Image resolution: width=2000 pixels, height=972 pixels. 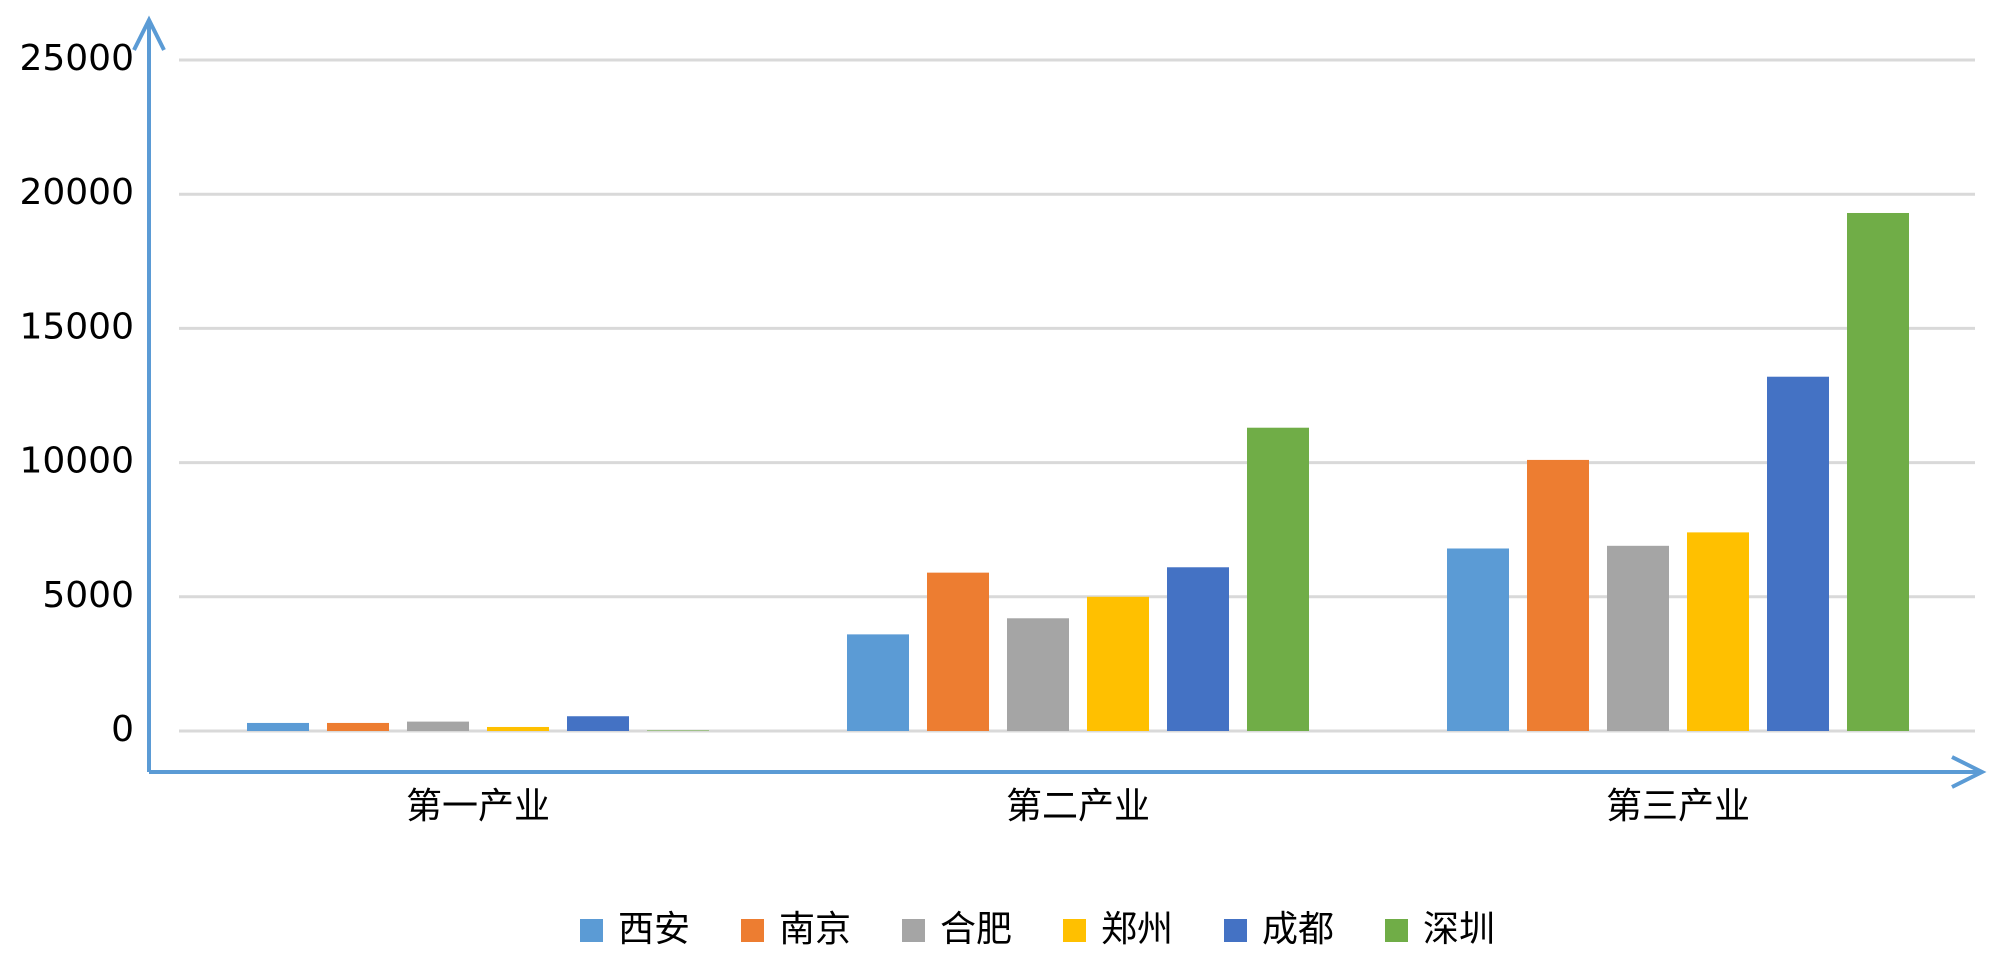 What do you see at coordinates (149, 33) in the screenshot?
I see `y-axis-arrow` at bounding box center [149, 33].